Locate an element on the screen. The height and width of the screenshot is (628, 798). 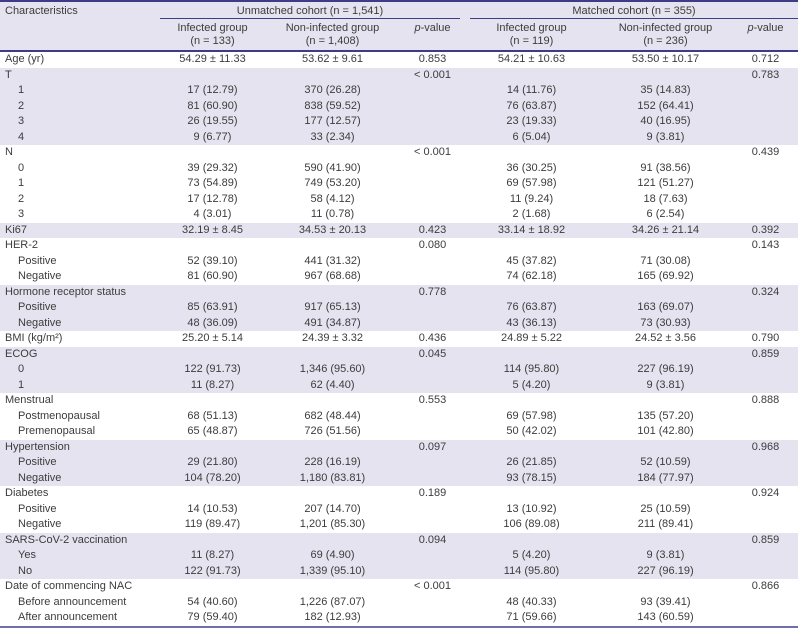
value-cell: 135 (57.20) is located at coordinates (665, 415).